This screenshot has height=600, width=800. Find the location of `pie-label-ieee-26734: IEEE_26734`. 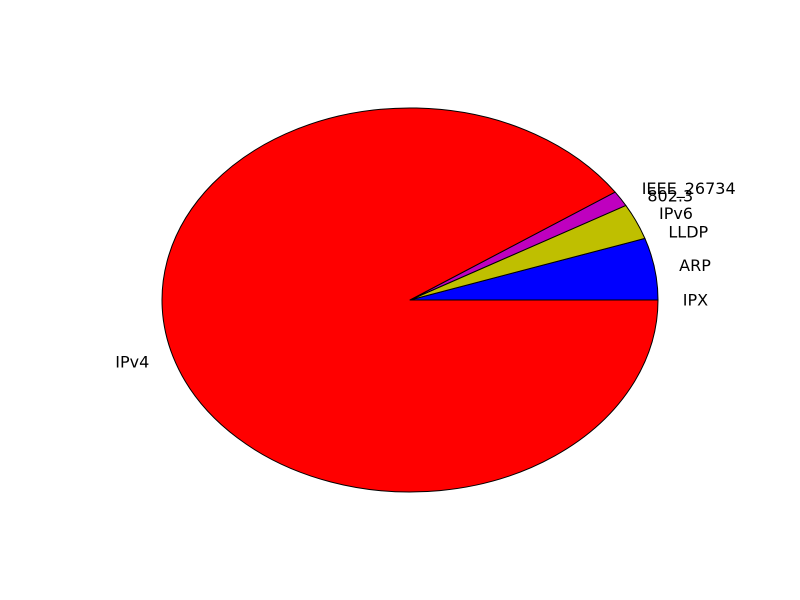

pie-label-ieee-26734: IEEE_26734 is located at coordinates (689, 189).